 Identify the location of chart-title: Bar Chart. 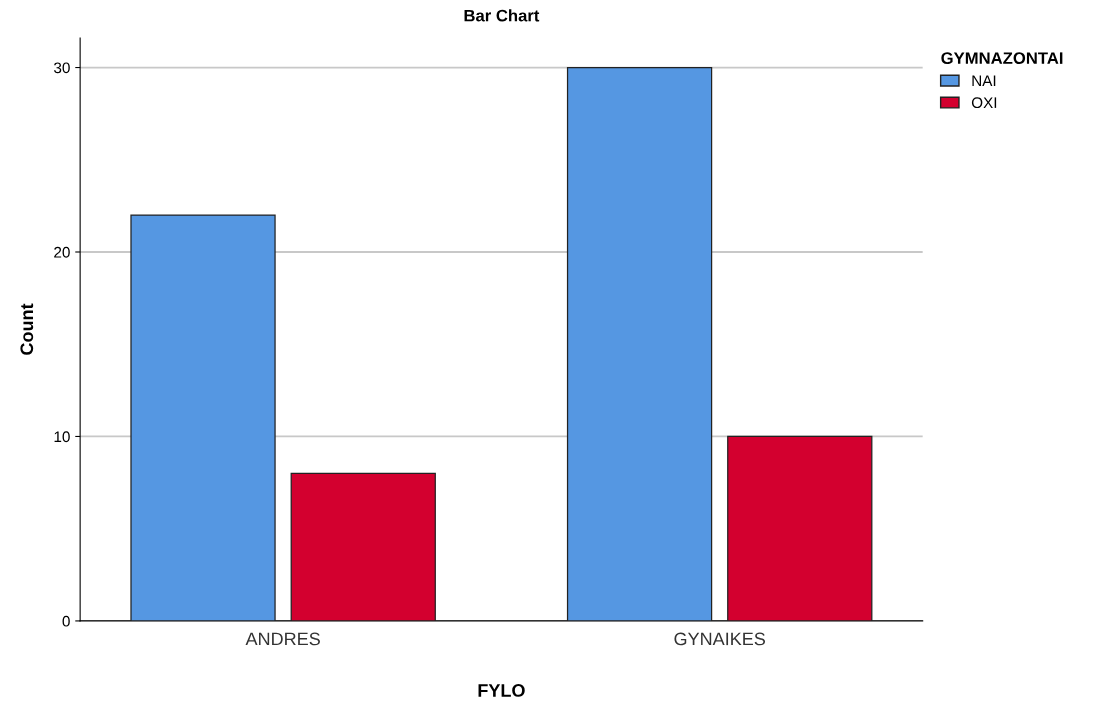
(502, 15).